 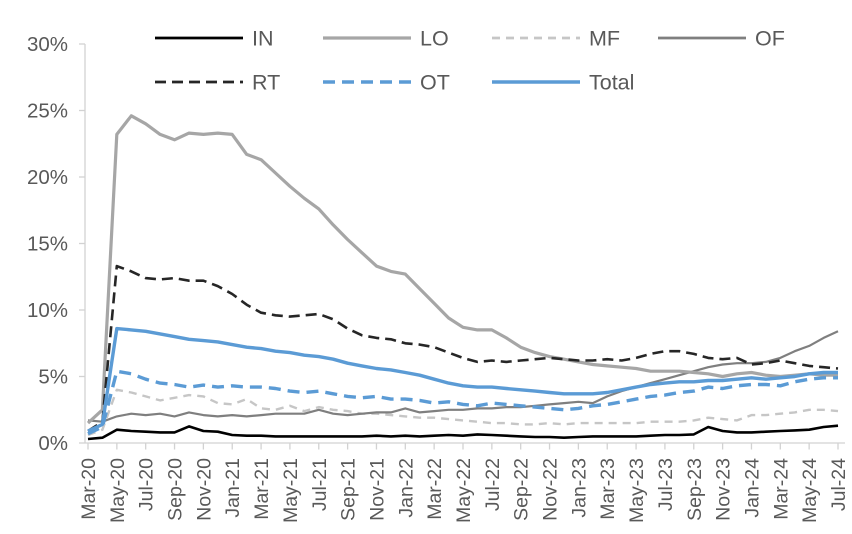 What do you see at coordinates (47, 111) in the screenshot?
I see `y-axis-label: 25%` at bounding box center [47, 111].